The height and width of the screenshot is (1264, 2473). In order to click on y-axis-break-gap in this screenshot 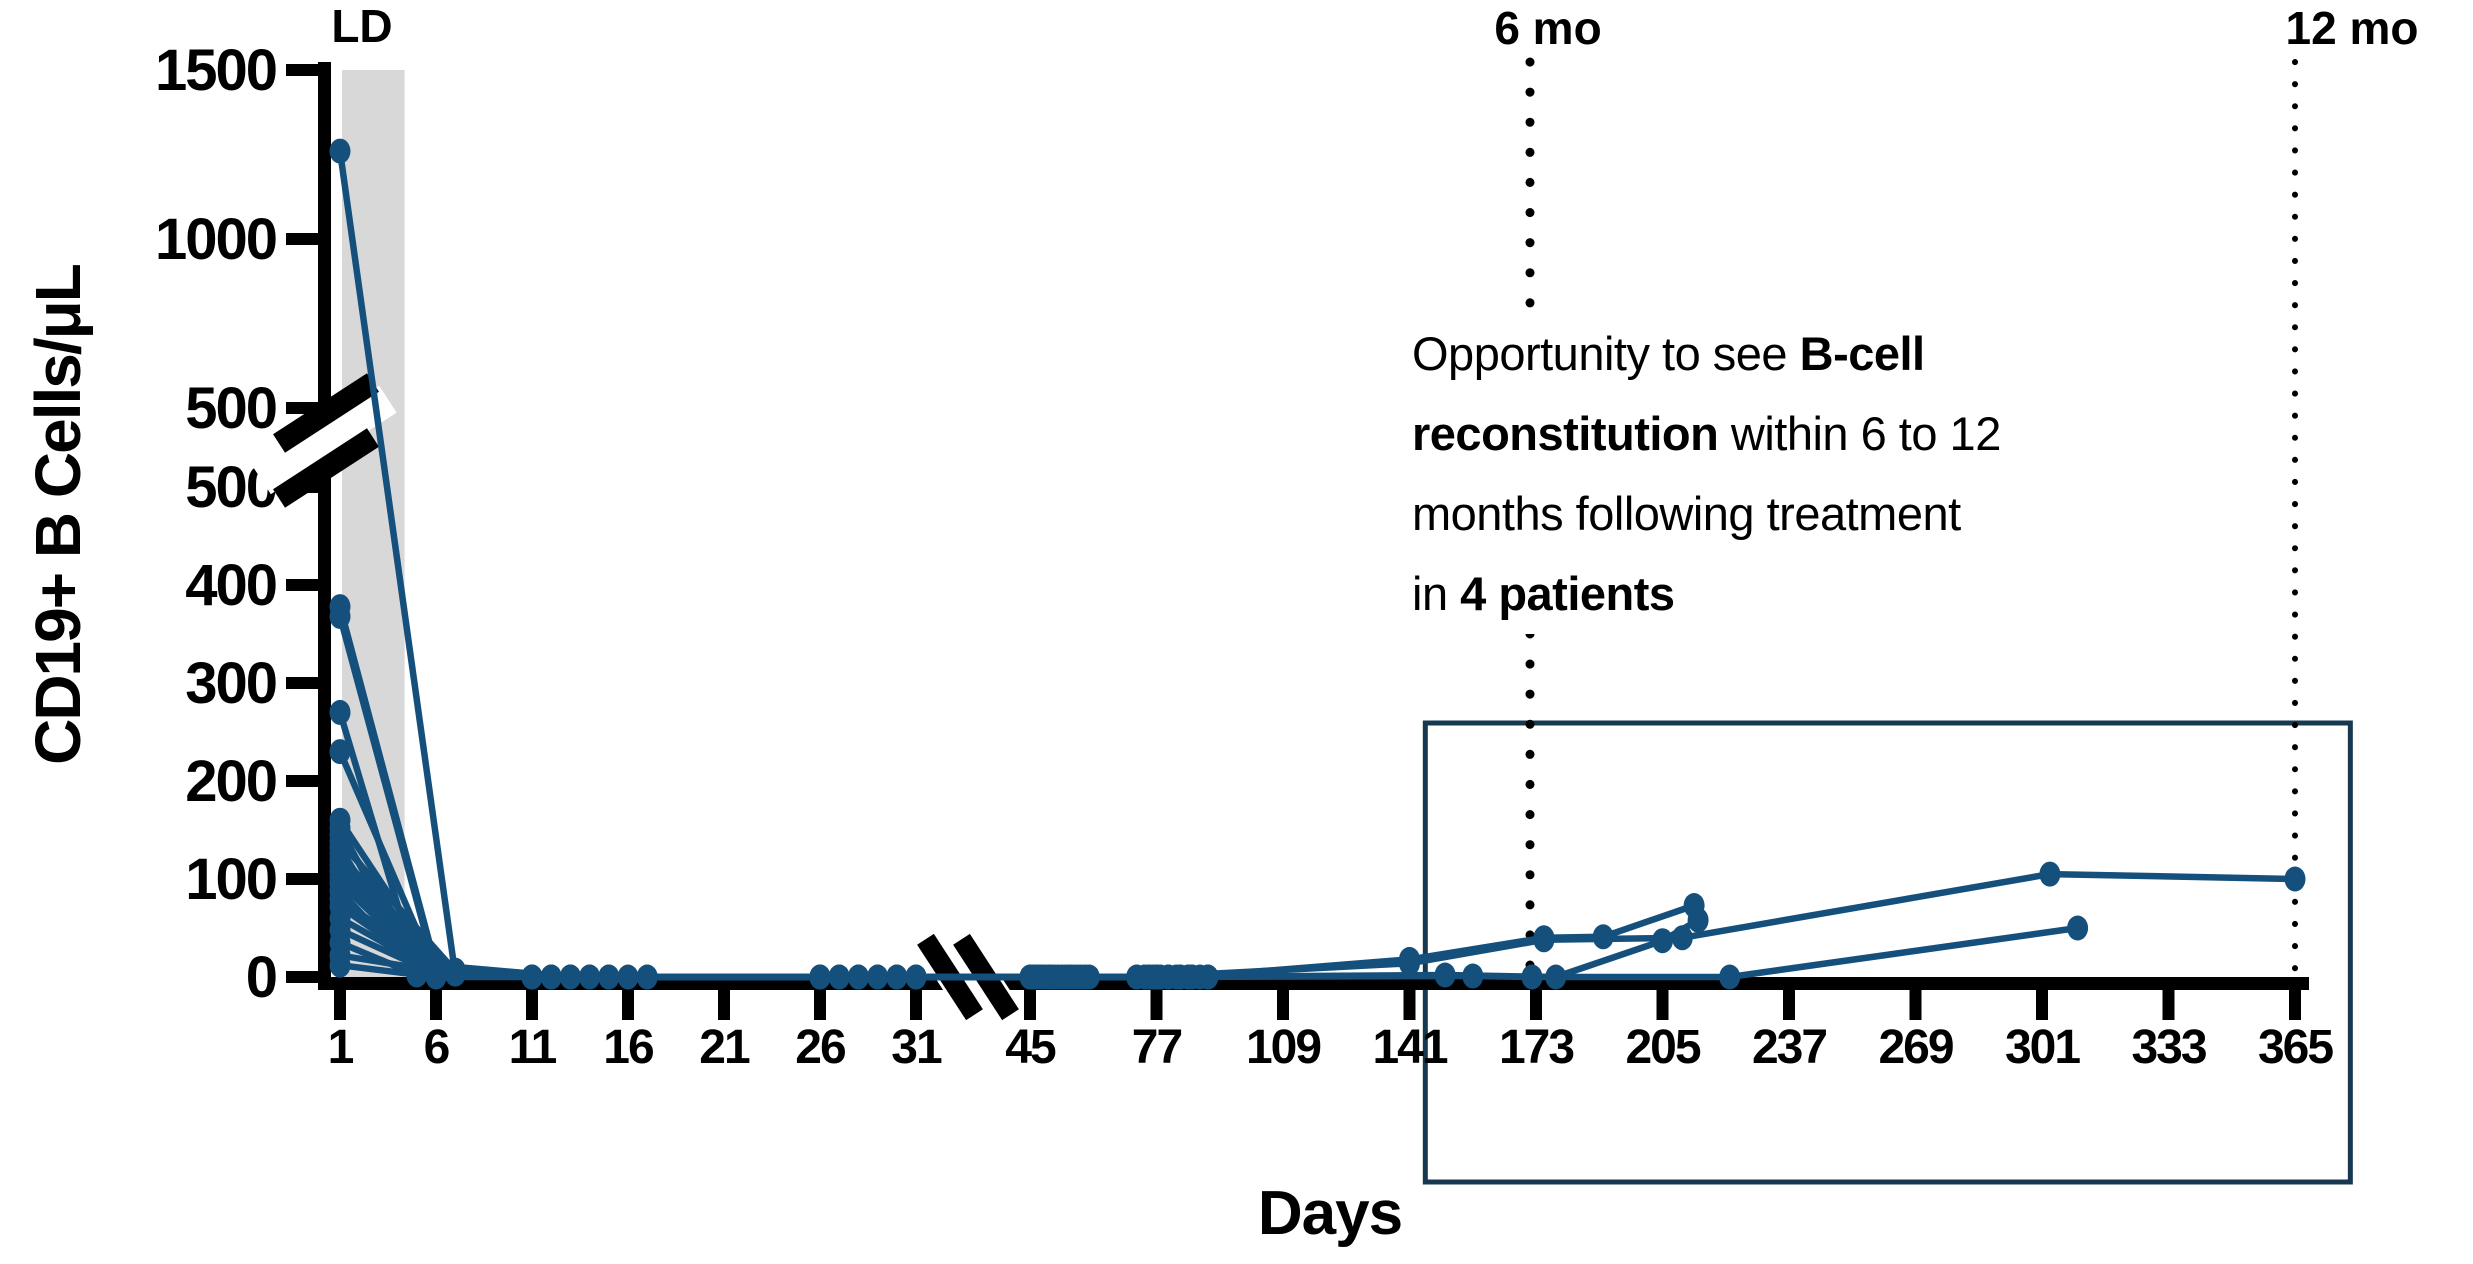, I will do `click(325, 440)`.